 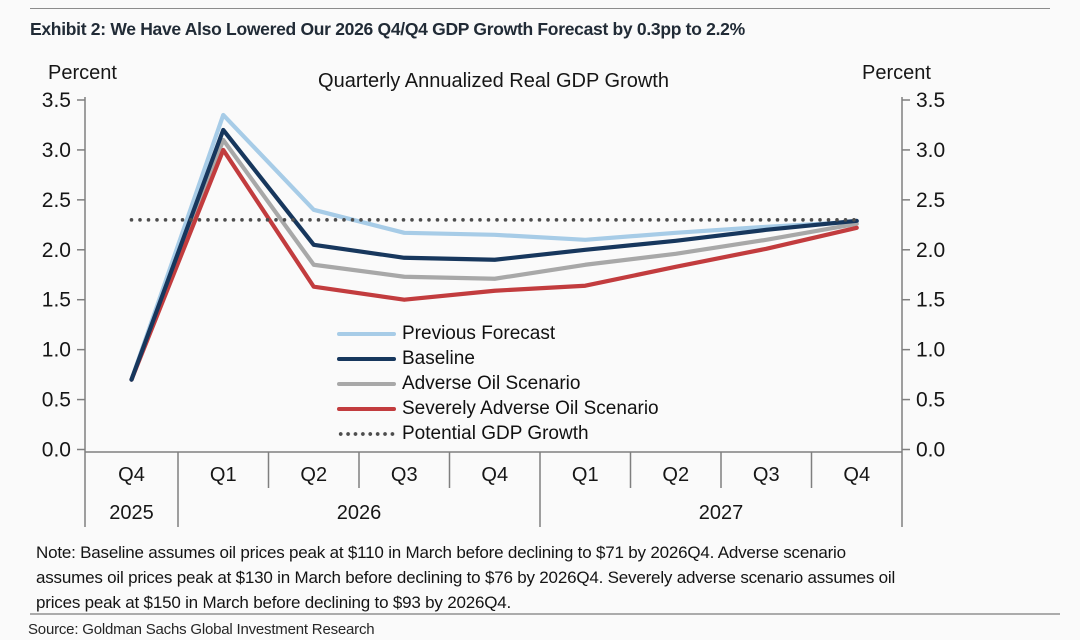 I want to click on legend-item-previous-forecast: Previous Forecast, so click(x=498, y=333).